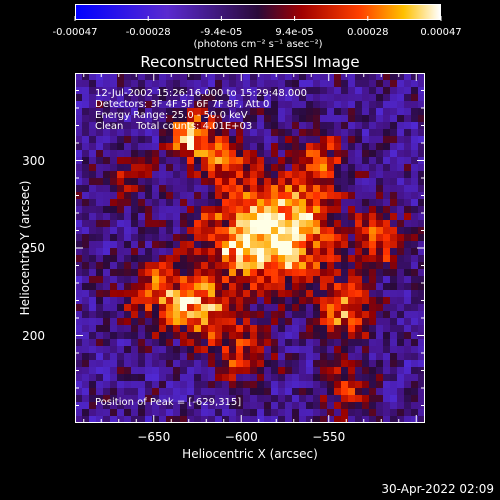 Image resolution: width=500 pixels, height=500 pixels. I want to click on plot-title: Reconstructed RHESSI Image, so click(250, 62).